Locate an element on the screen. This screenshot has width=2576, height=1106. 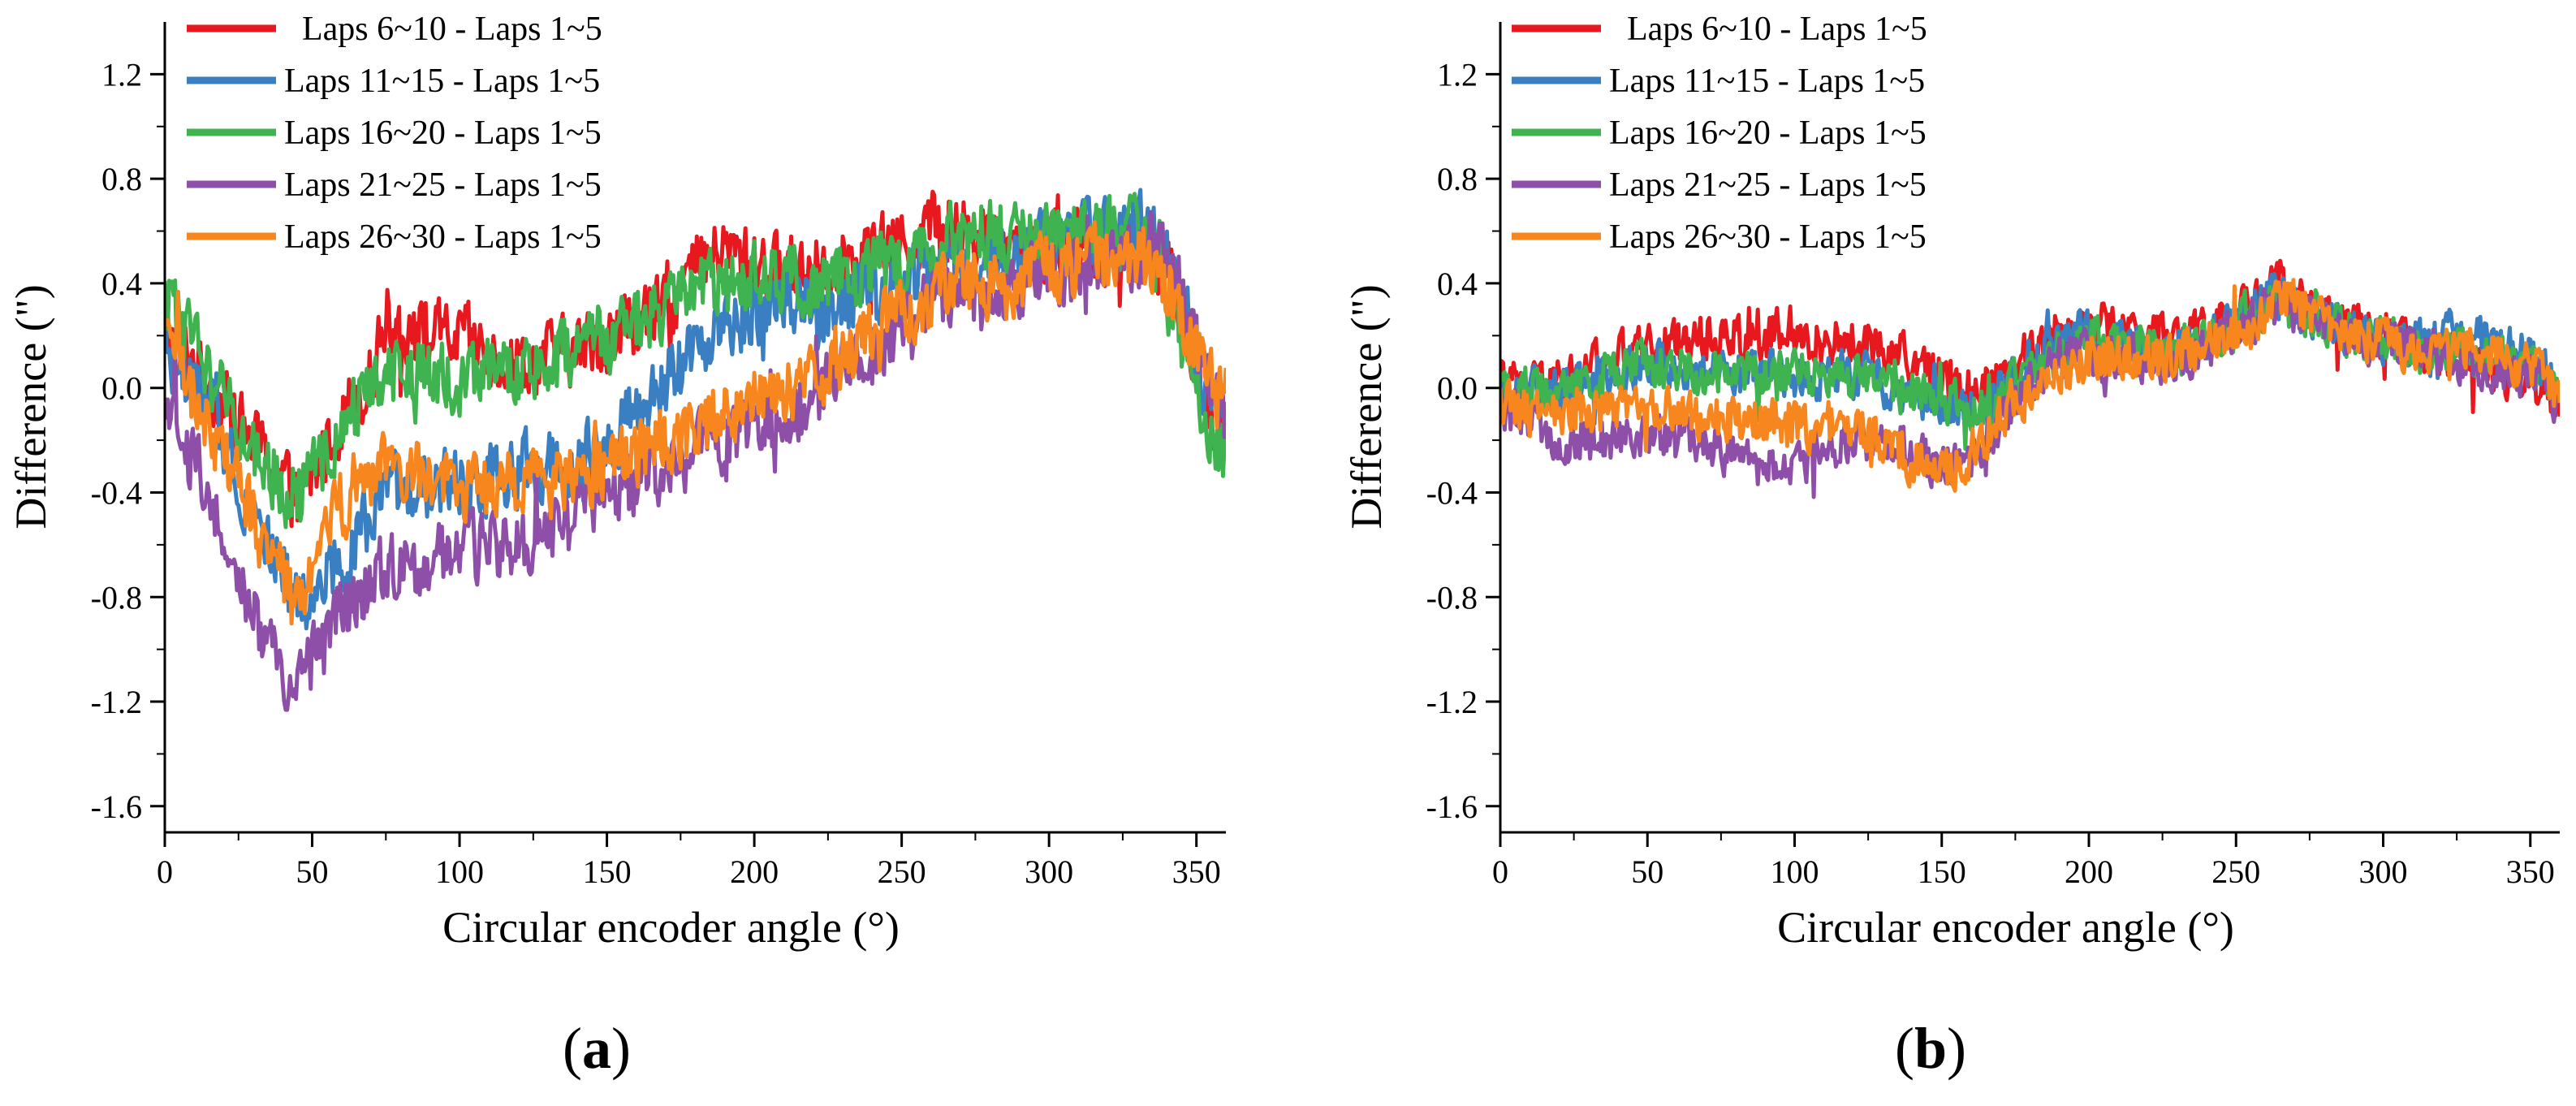
panel-label-b: (b) is located at coordinates (1930, 1048).